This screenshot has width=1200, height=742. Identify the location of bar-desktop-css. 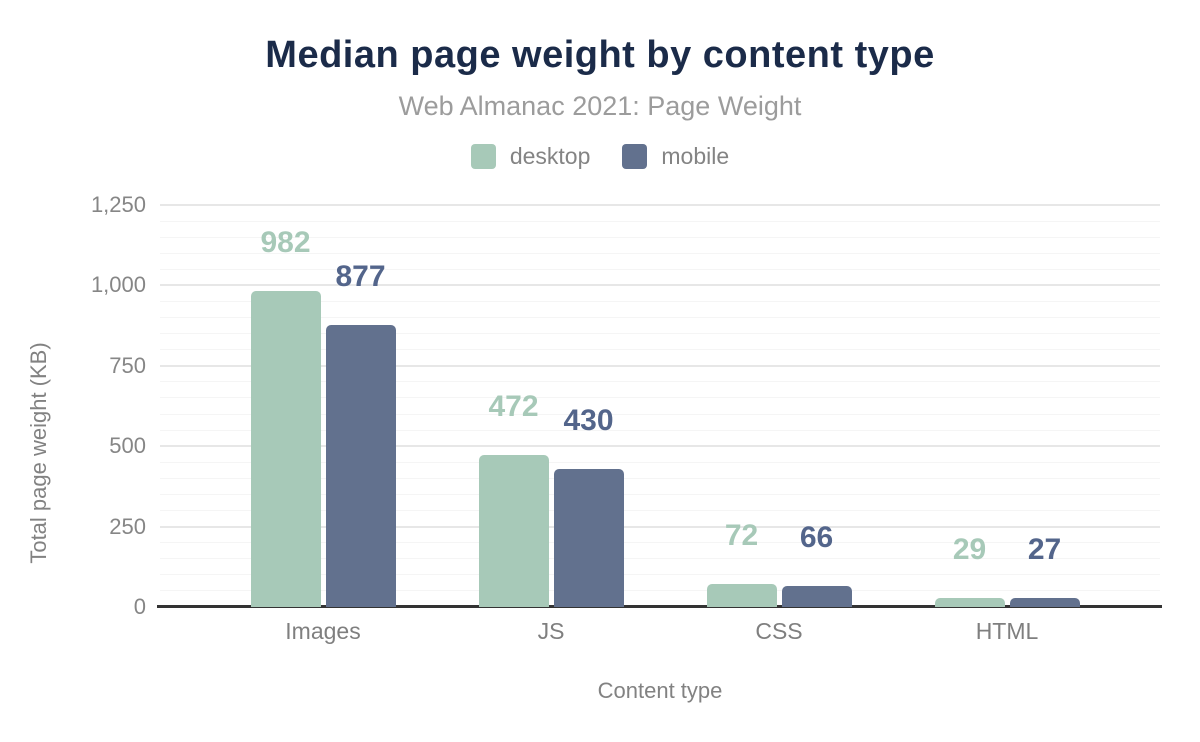
(741, 595).